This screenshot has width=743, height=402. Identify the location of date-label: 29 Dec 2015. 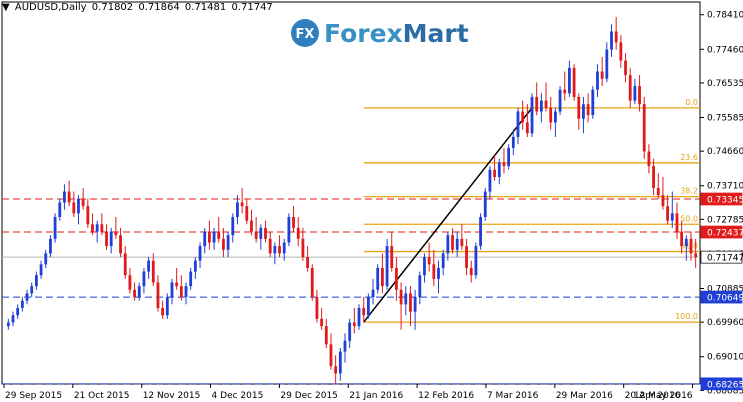
(309, 396).